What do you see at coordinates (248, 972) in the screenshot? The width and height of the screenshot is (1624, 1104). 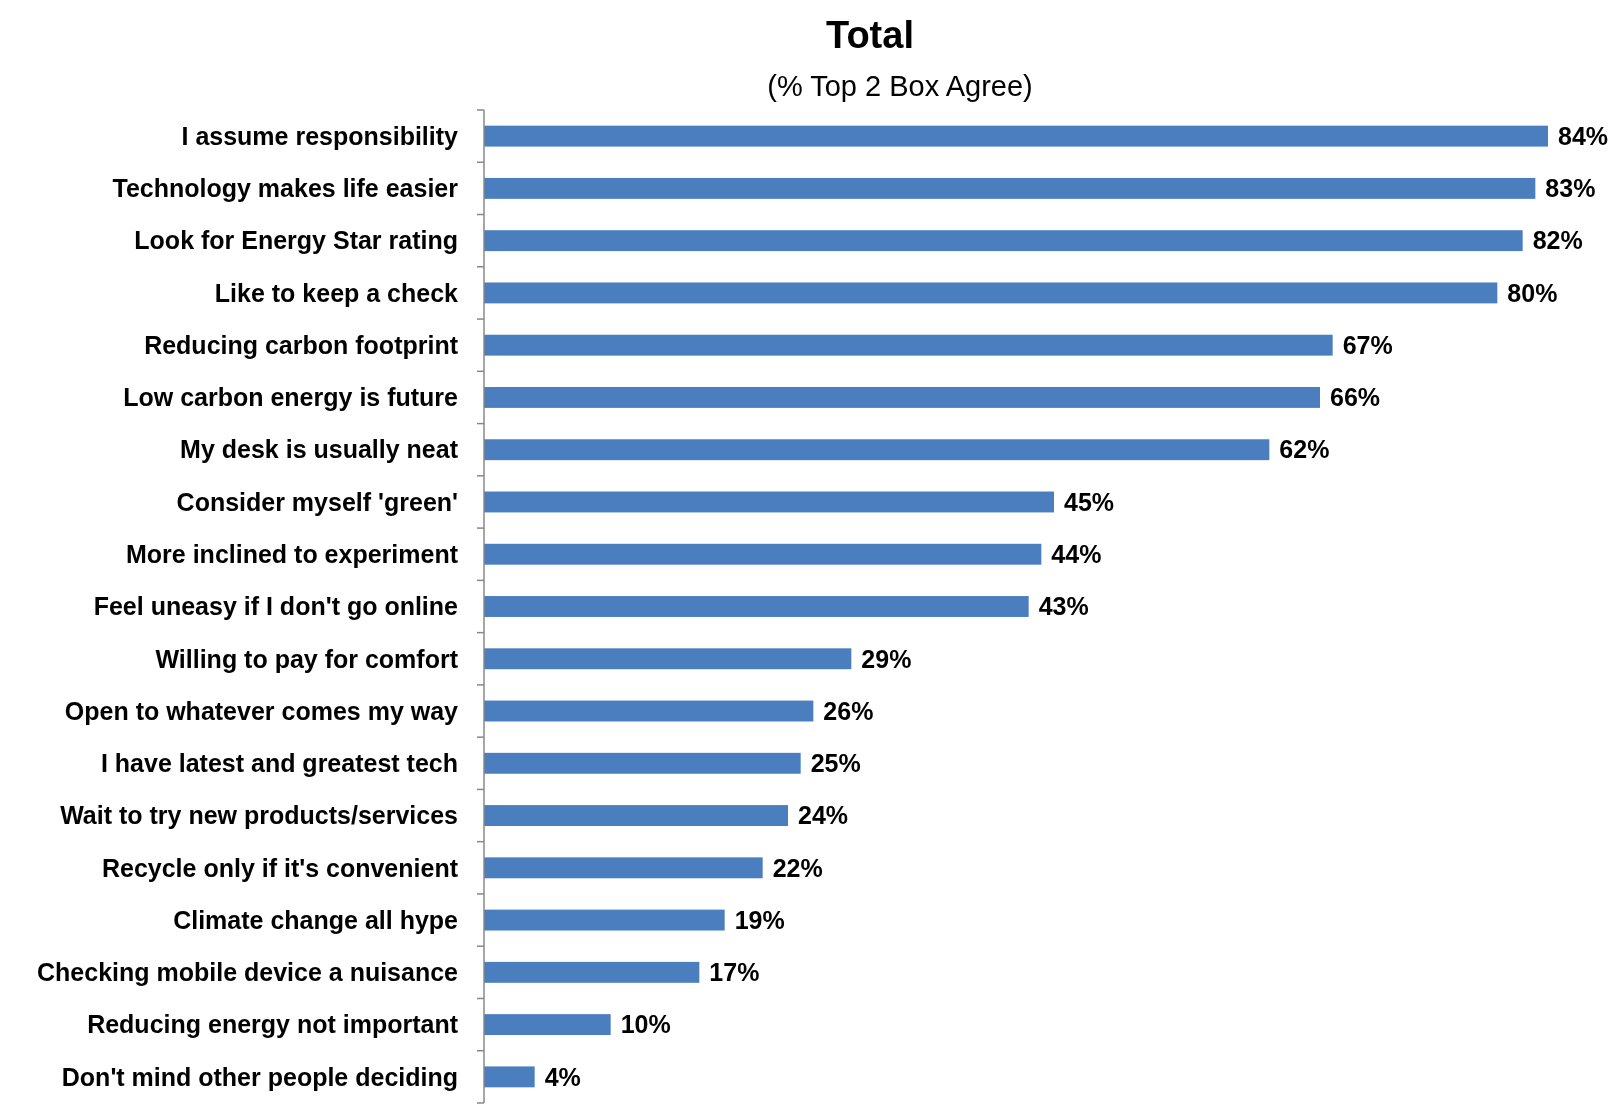 I see `y-tick-label: Checking mobile device a nuisance` at bounding box center [248, 972].